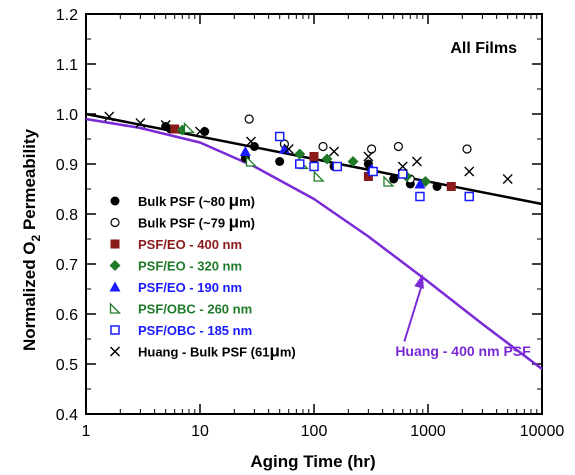  Describe the element at coordinates (183, 201) in the screenshot. I see `legend-label-text: Bulk PSF (~80` at that location.